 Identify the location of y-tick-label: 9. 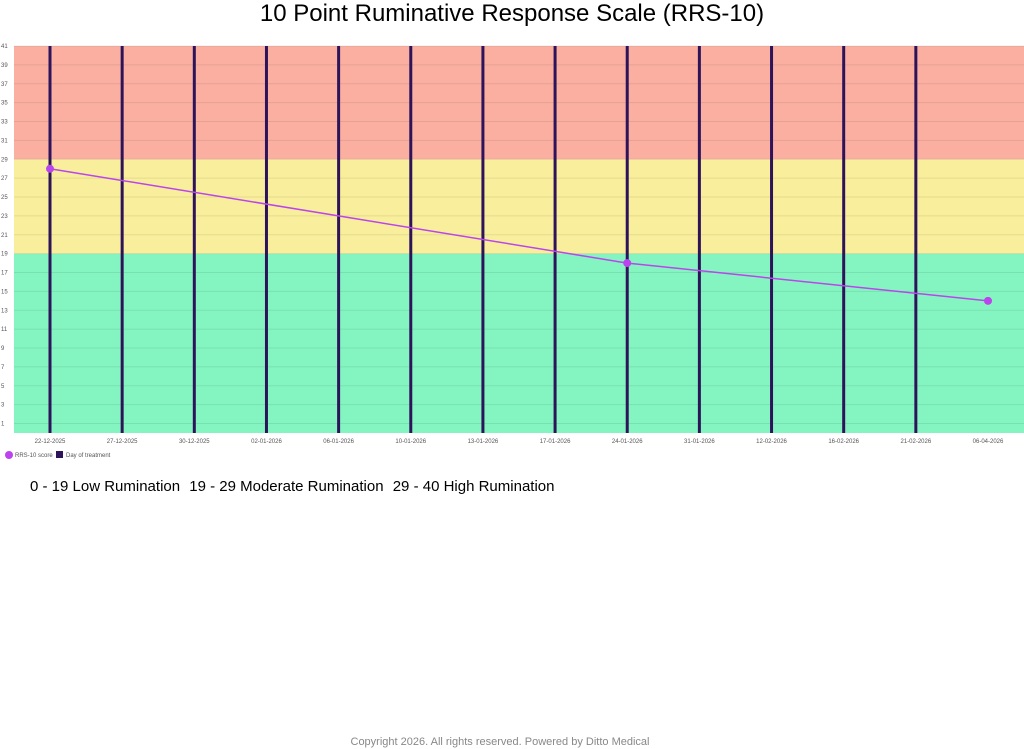
(3, 349).